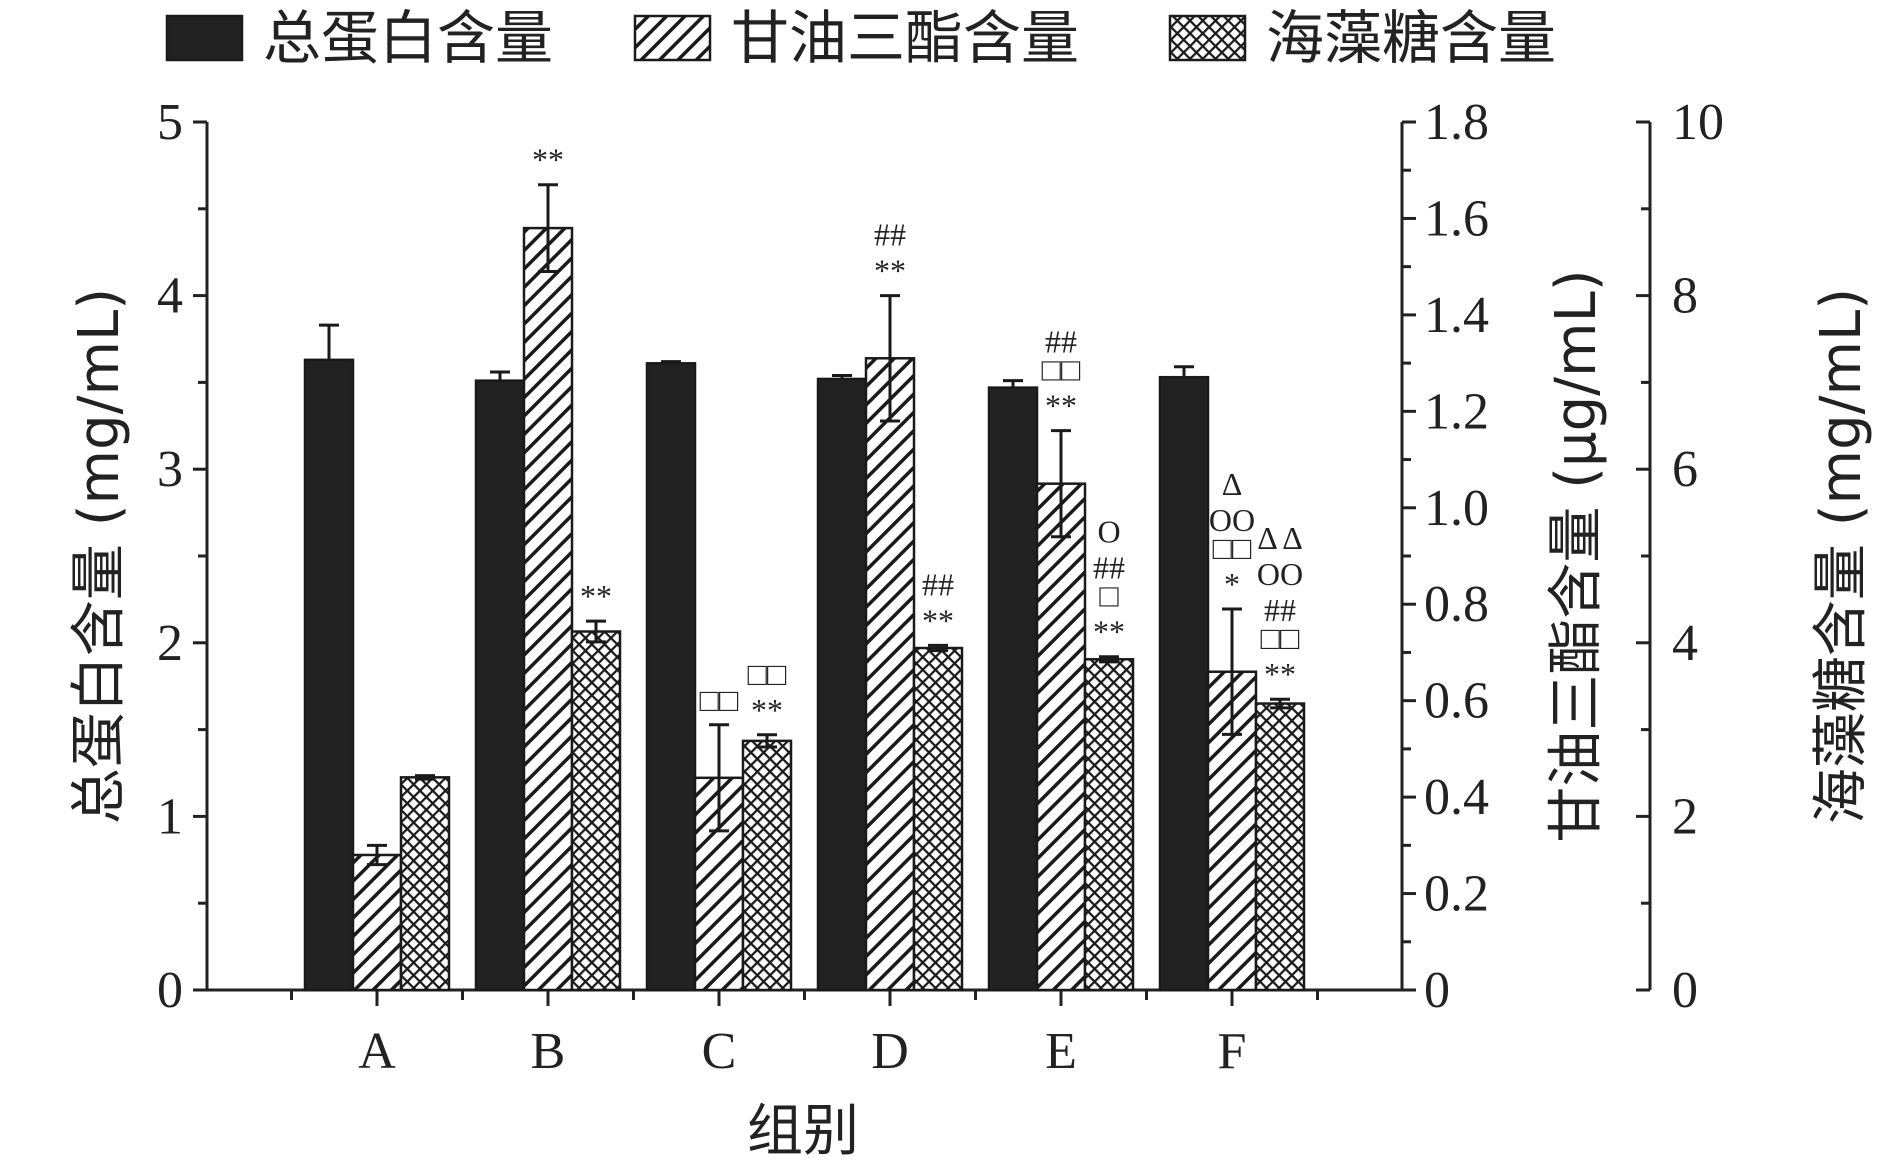 The width and height of the screenshot is (1890, 1168). What do you see at coordinates (377, 922) in the screenshot?
I see `bar-hatch-A` at bounding box center [377, 922].